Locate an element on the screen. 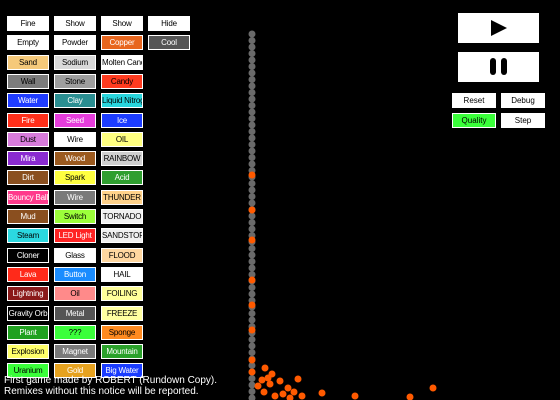 Image resolution: width=560 pixels, height=400 pixels. quality-button: Quality is located at coordinates (474, 120).